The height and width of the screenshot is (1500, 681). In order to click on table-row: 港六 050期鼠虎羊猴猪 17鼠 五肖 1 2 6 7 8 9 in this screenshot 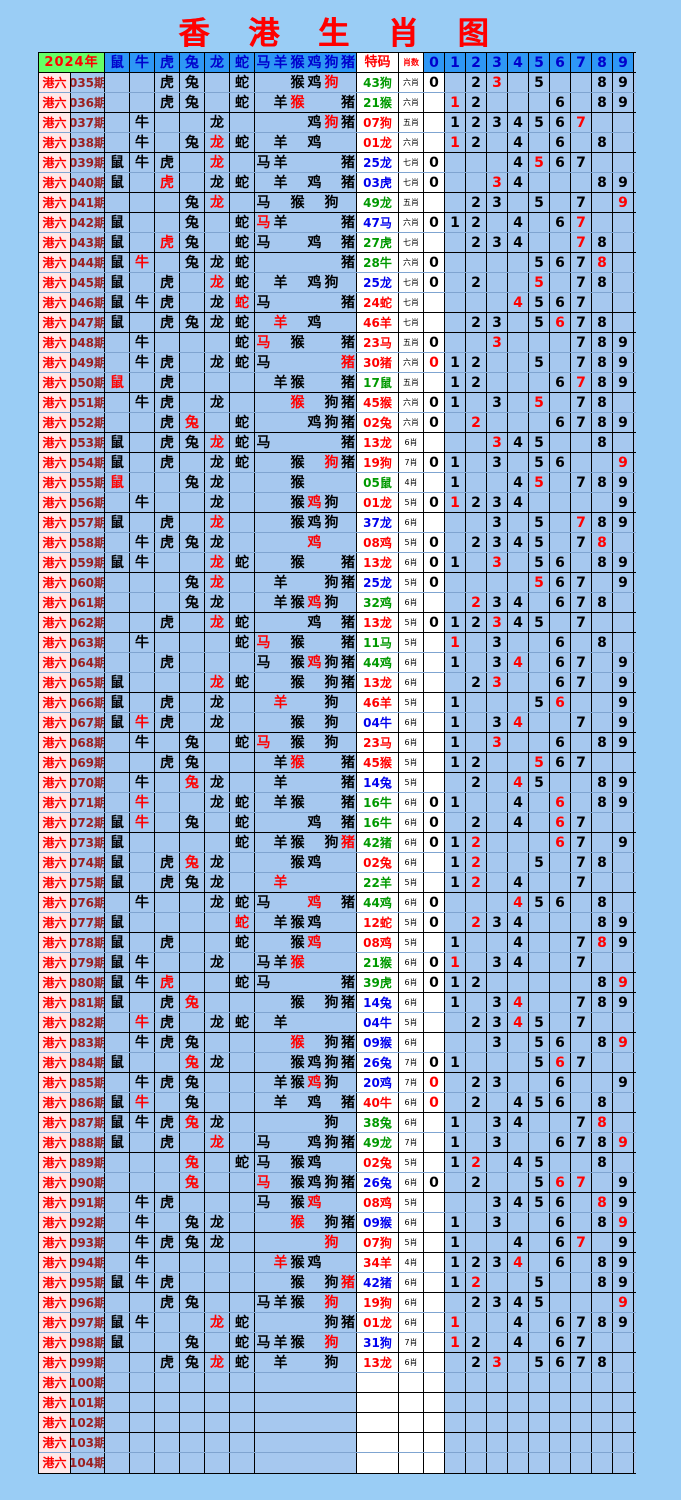, I will do `click(337, 383)`.